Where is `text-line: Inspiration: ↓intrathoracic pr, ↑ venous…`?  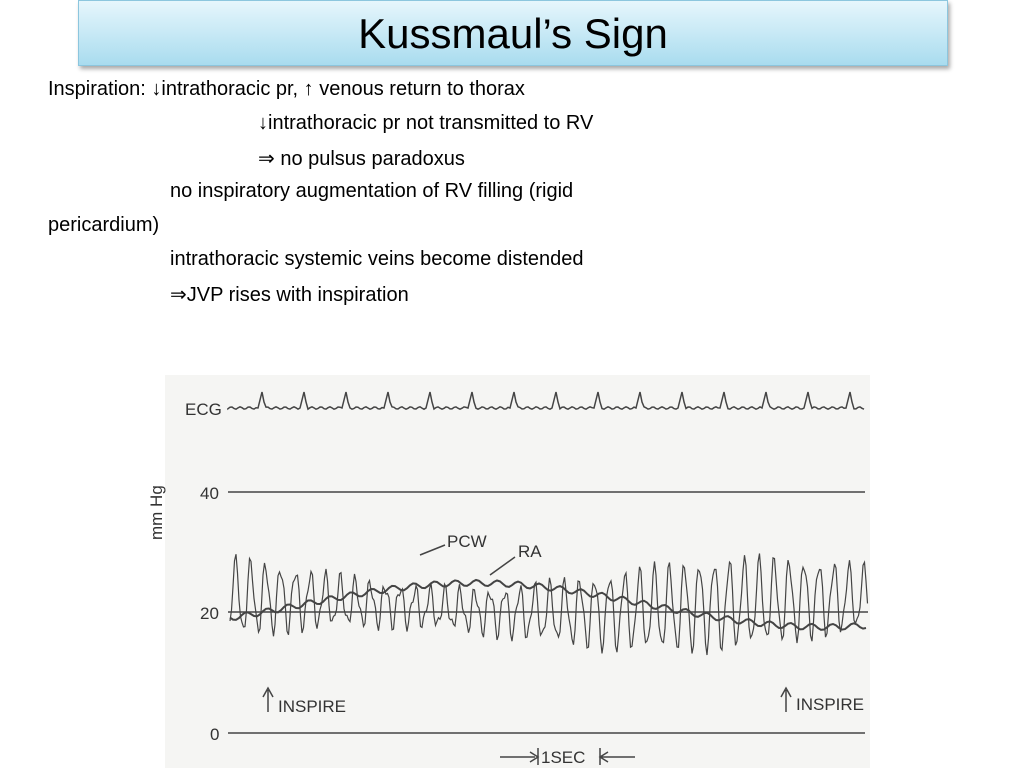
text-line: Inspiration: ↓intrathoracic pr, ↑ venous… is located at coordinates (286, 89).